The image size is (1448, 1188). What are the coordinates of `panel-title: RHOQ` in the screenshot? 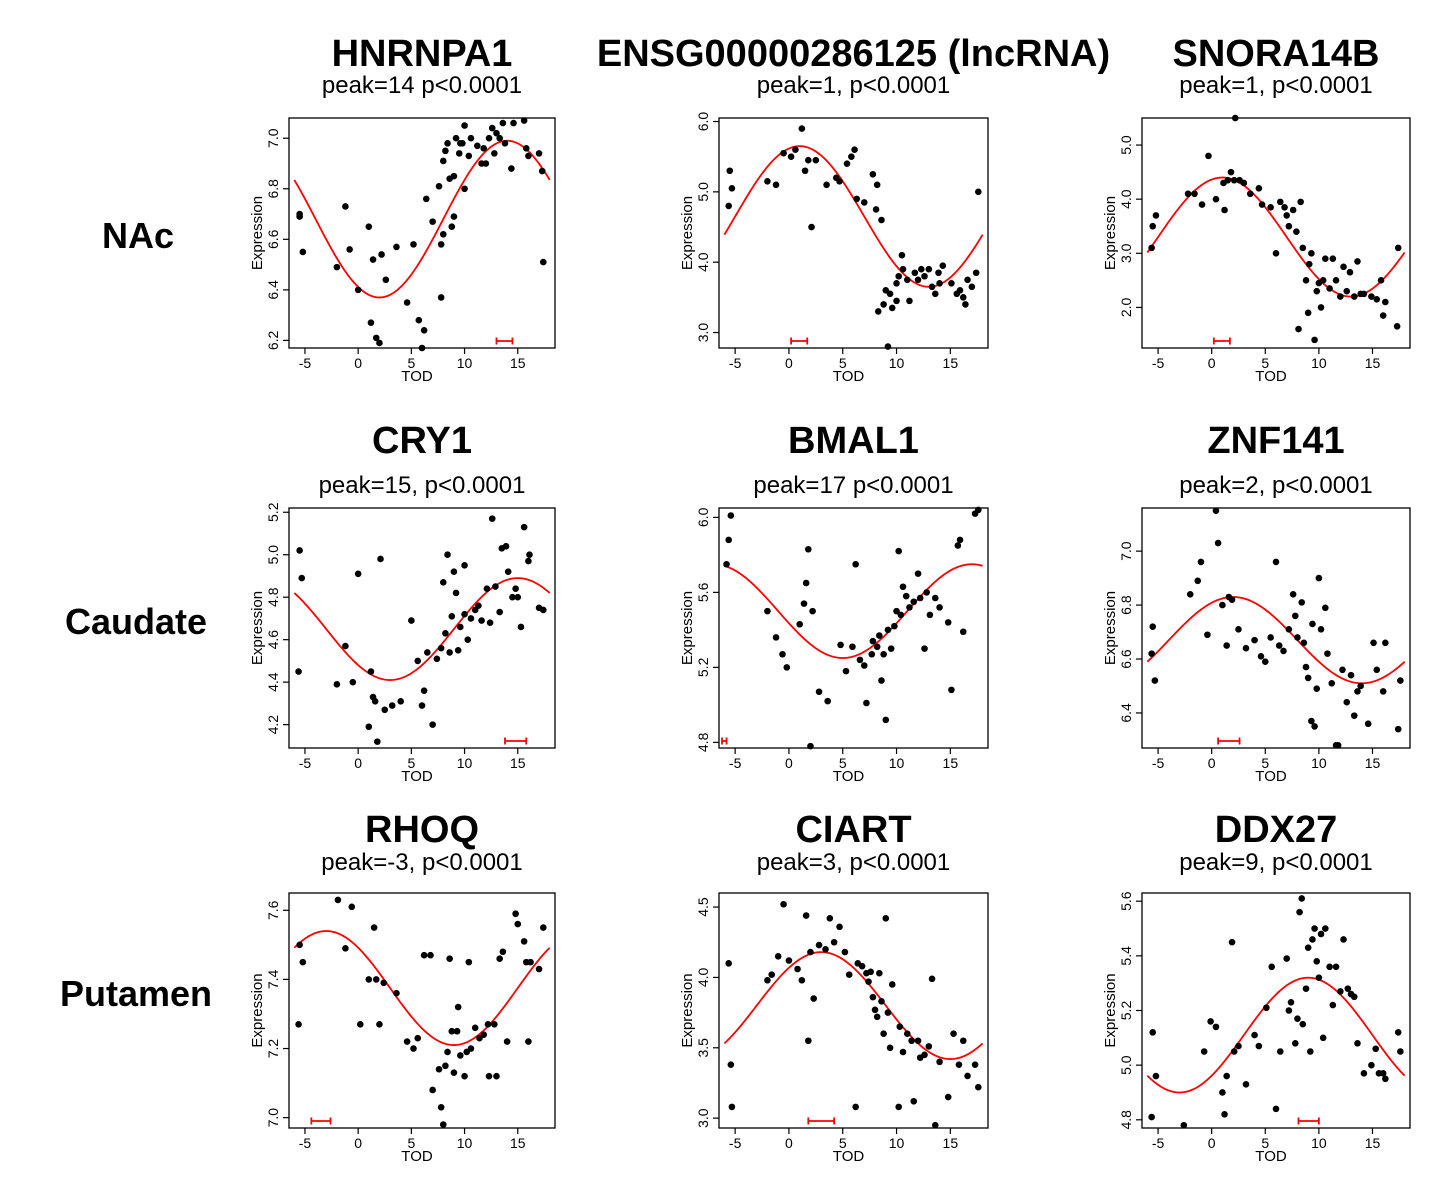 It's located at (422, 830).